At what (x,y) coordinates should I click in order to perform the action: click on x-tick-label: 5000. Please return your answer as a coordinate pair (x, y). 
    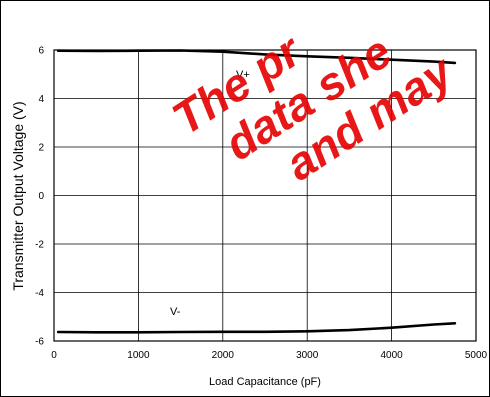
    Looking at the image, I should click on (476, 355).